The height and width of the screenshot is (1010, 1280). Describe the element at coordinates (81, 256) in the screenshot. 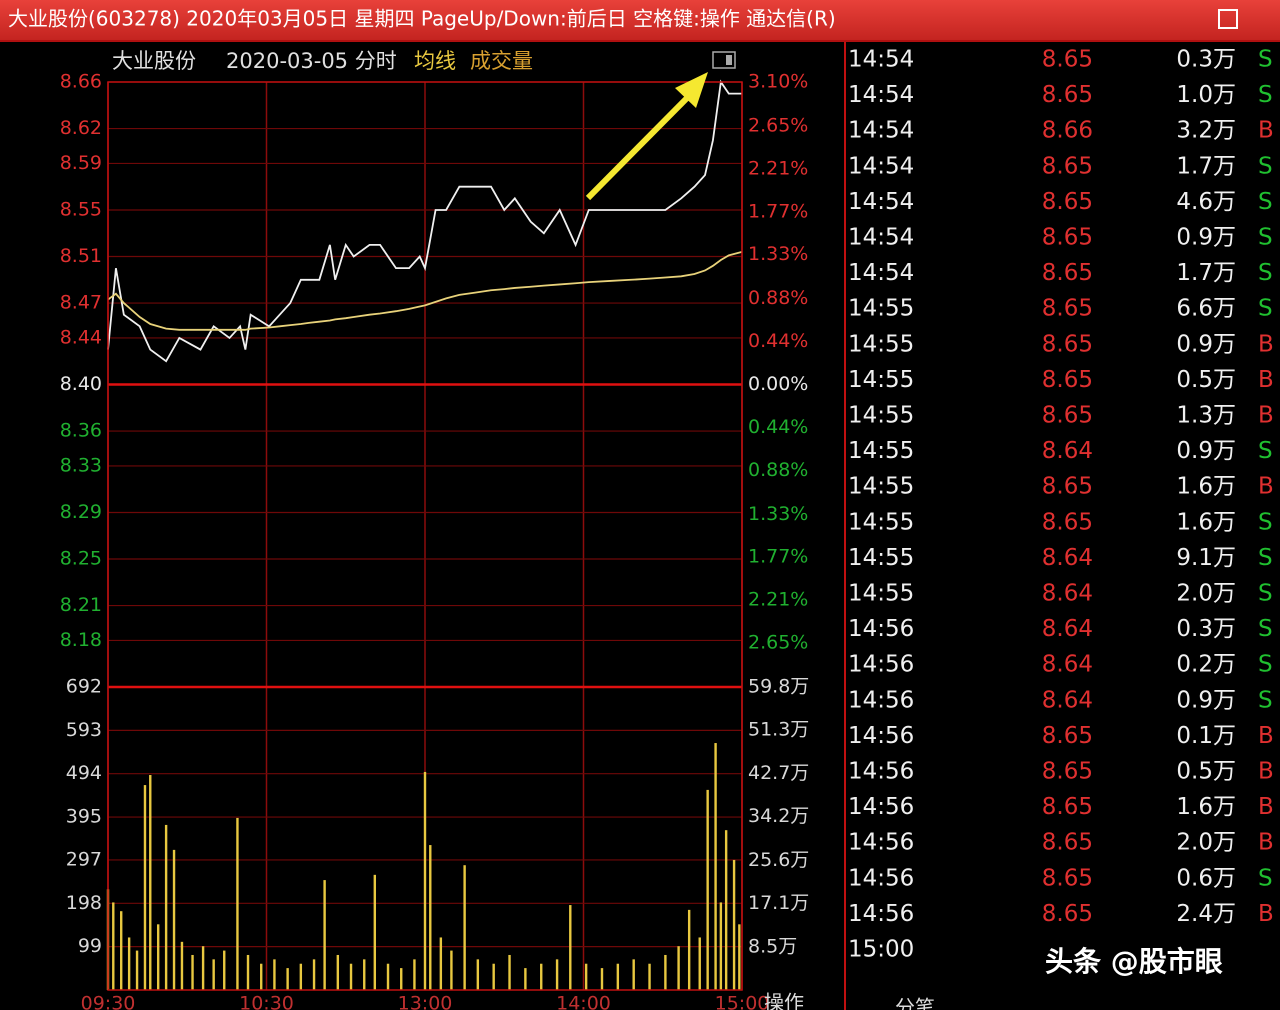

I see `y-tick-label: 8.51` at that location.